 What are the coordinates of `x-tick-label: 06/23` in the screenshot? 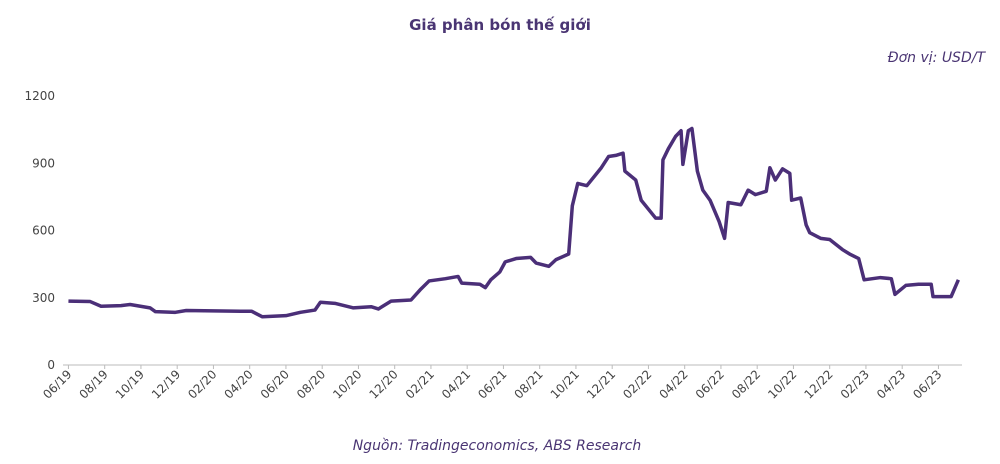 It's located at (927, 384).